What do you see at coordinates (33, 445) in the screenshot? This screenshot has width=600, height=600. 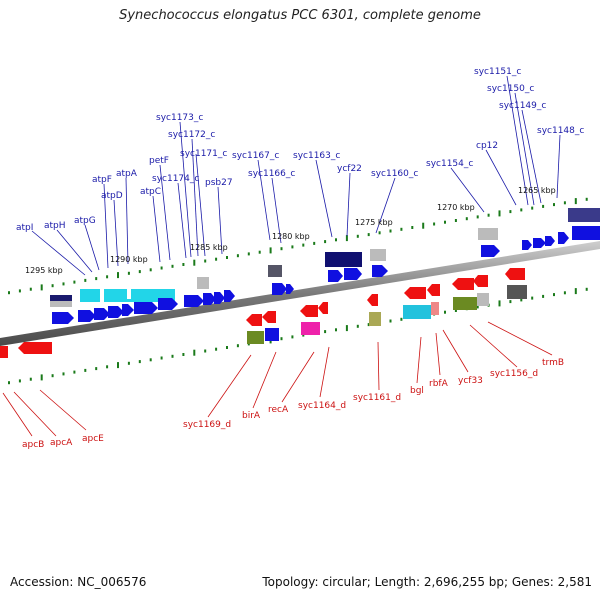 I see `gene-label: apcB` at bounding box center [33, 445].